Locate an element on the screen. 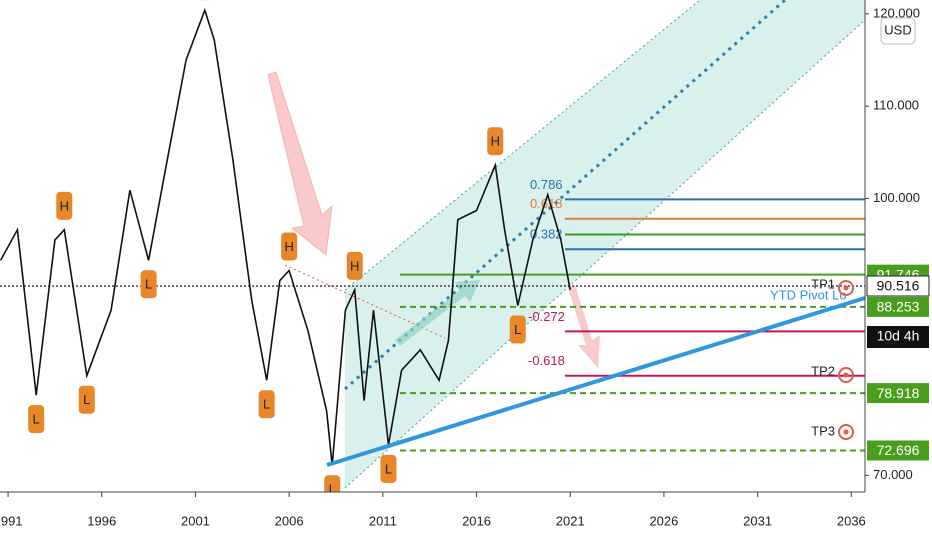  price-tag-label: 72.696 is located at coordinates (898, 450).